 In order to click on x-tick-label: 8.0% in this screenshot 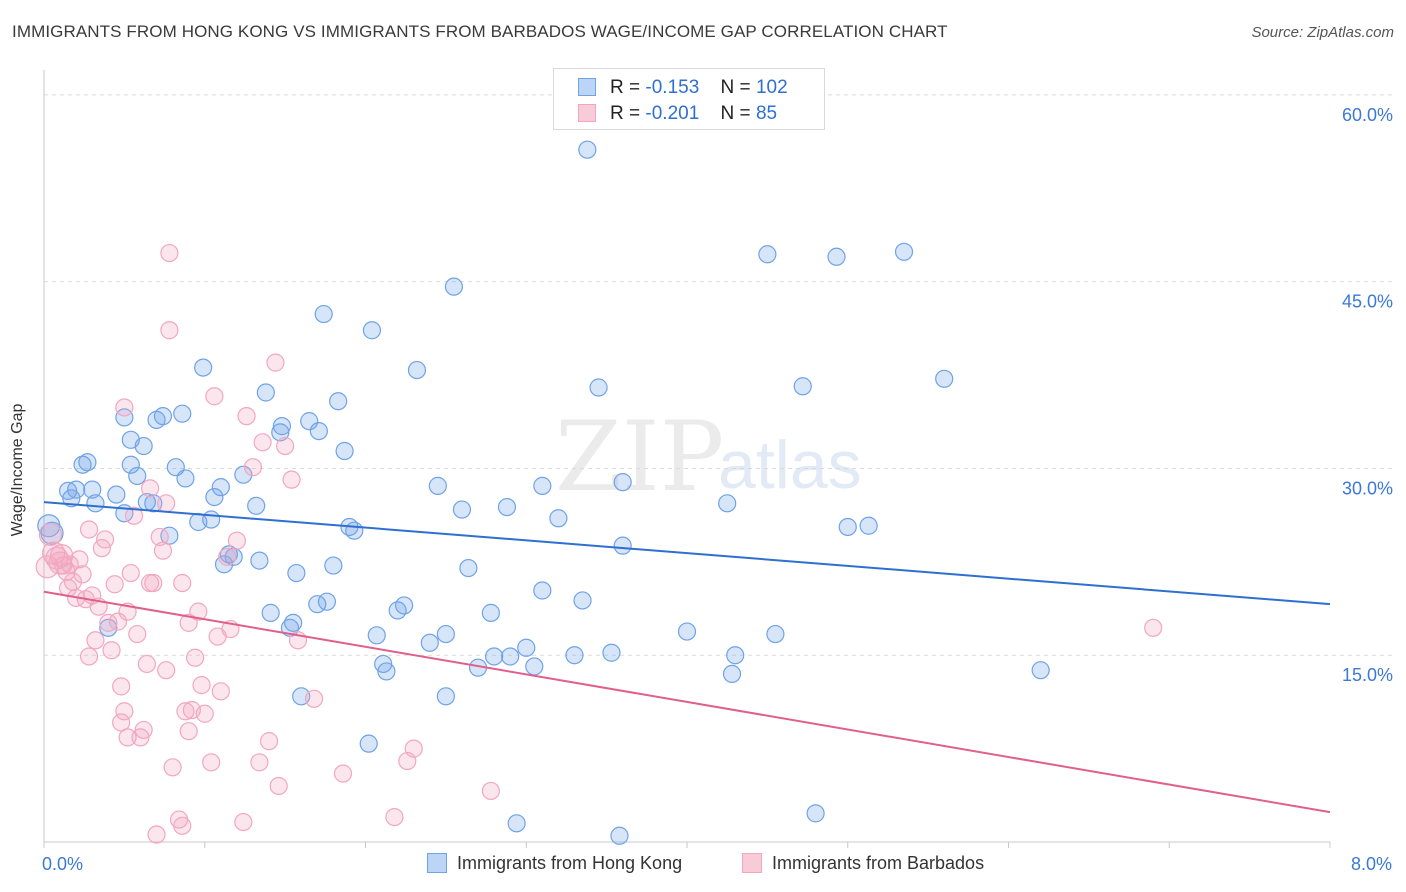, I will do `click(1371, 864)`.